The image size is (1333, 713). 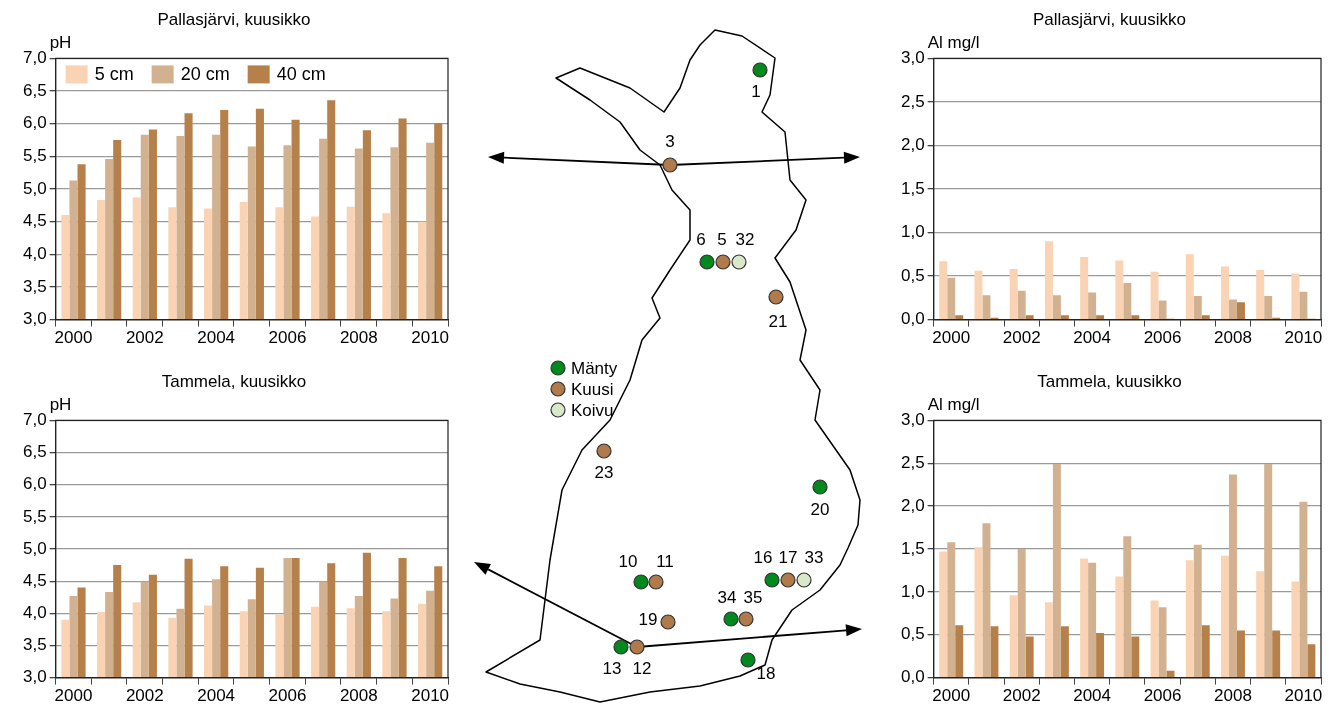 I want to click on text: 23, so click(x=604, y=473).